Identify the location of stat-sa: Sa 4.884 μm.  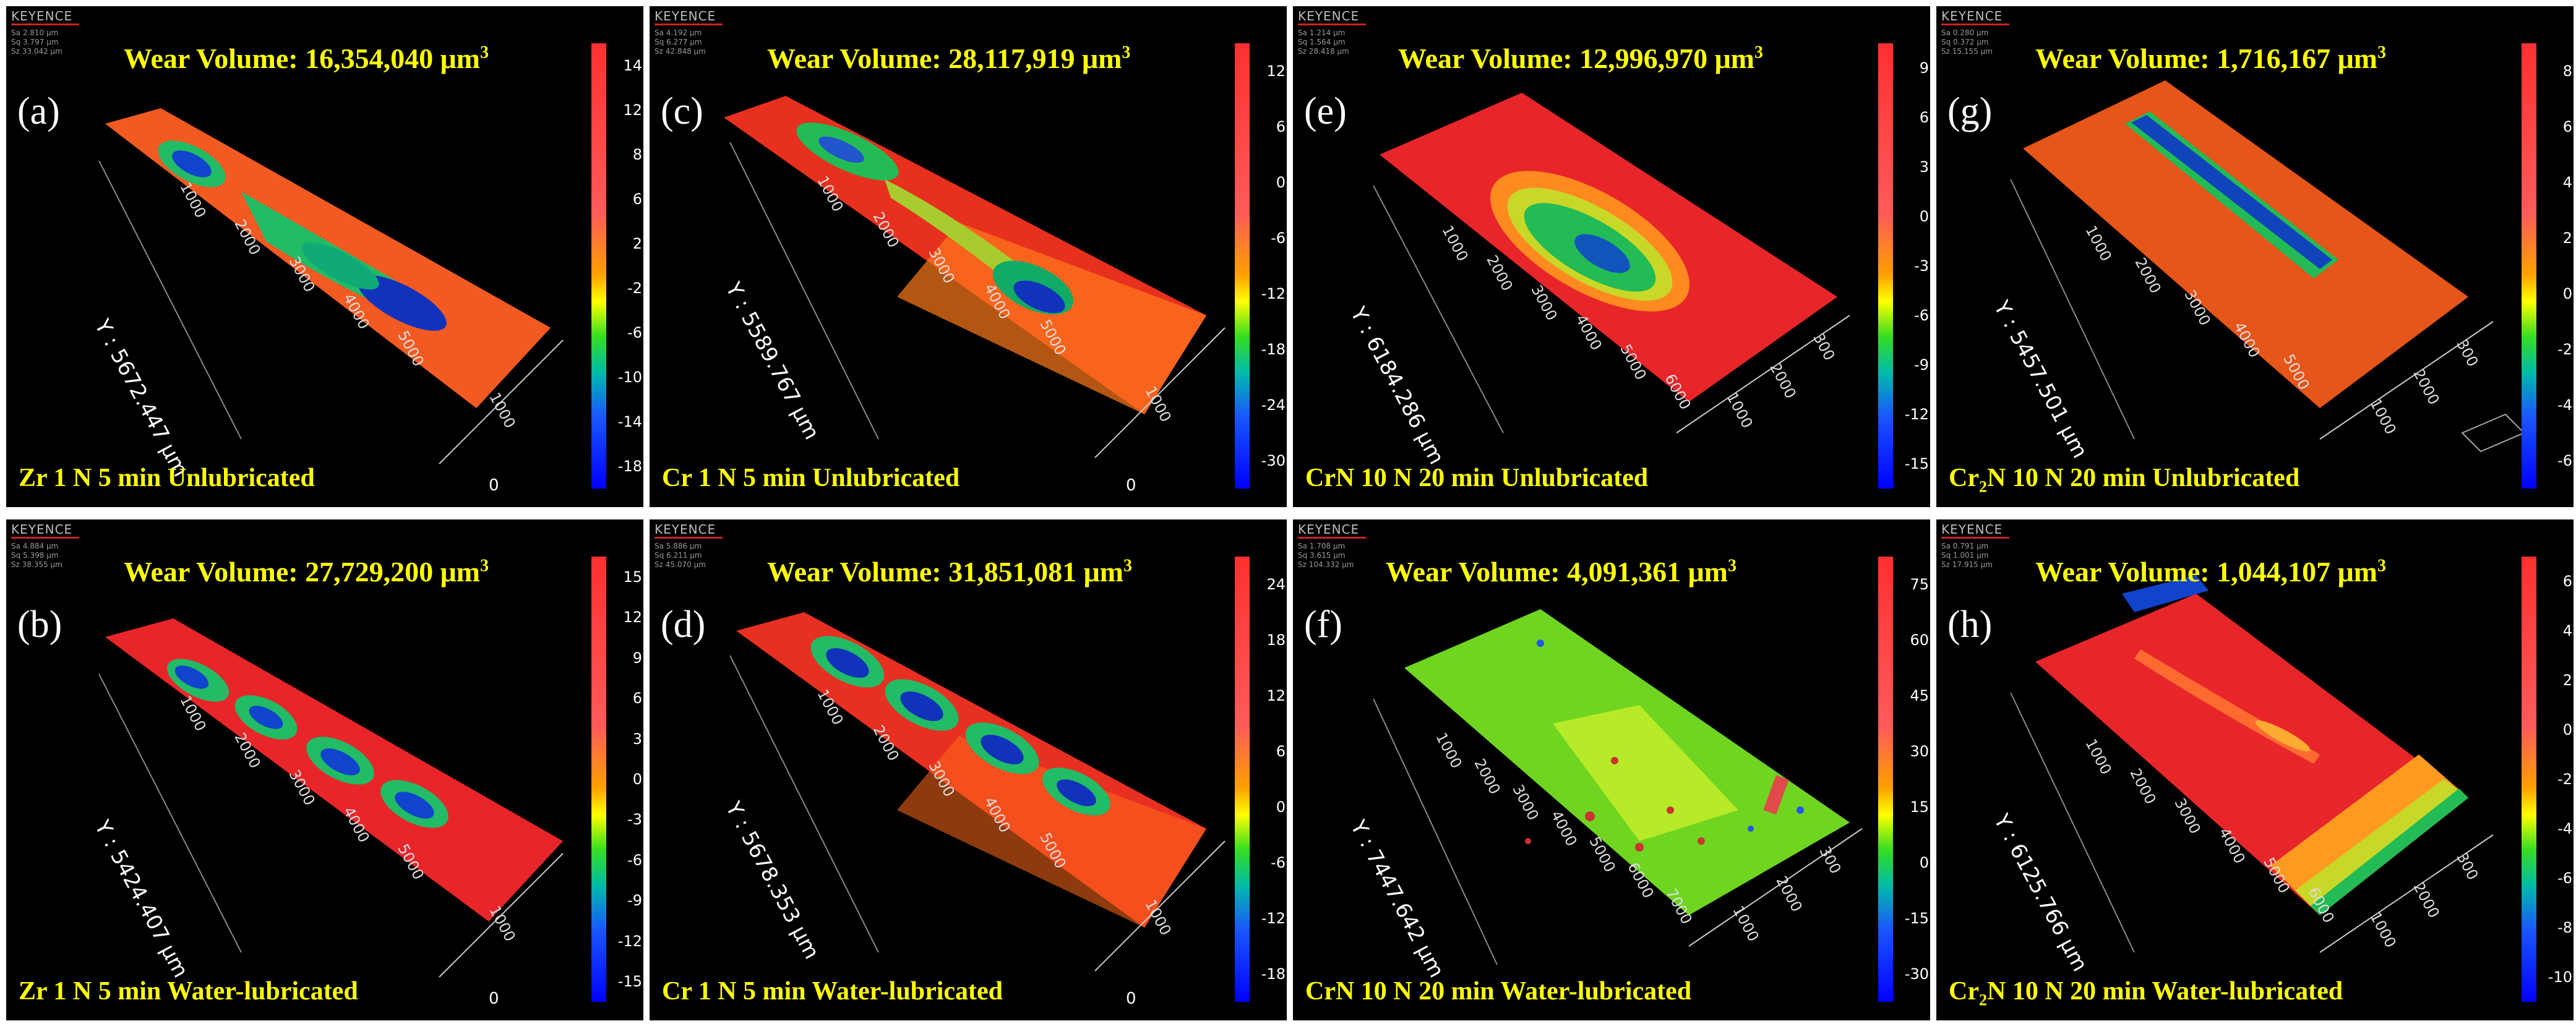
(35, 546).